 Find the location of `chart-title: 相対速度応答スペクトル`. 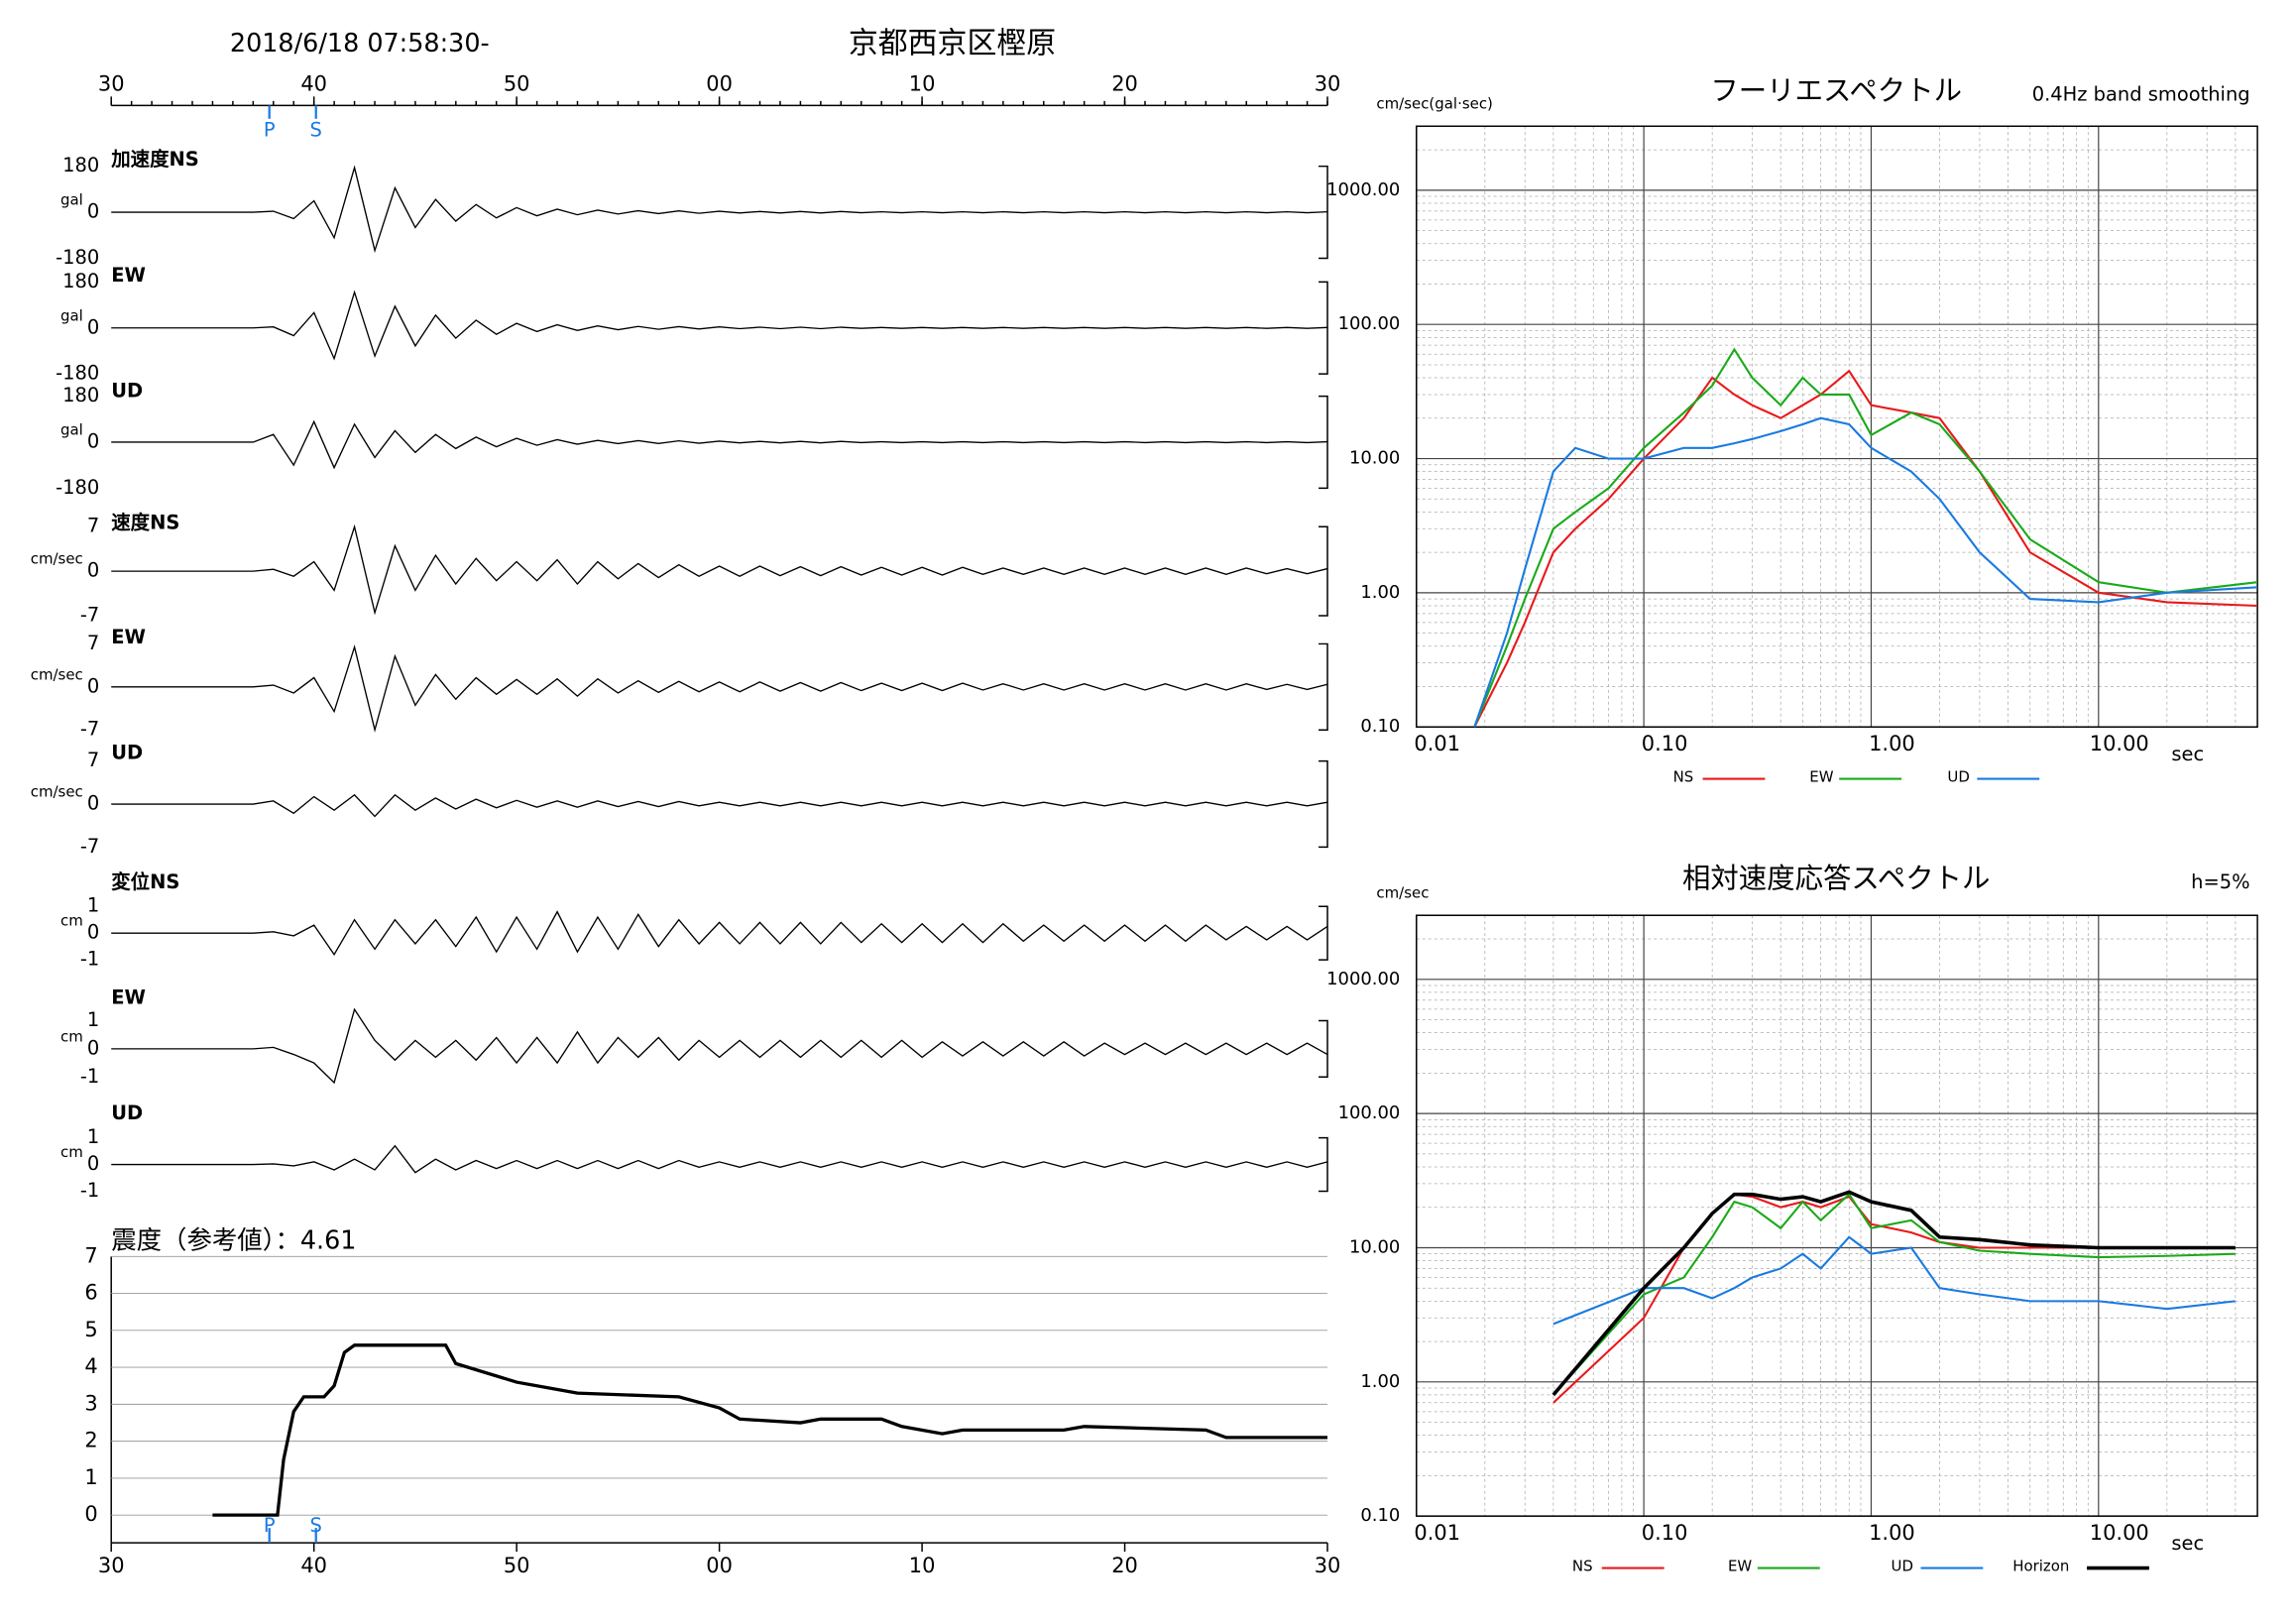

chart-title: 相対速度応答スペクトル is located at coordinates (1836, 878).